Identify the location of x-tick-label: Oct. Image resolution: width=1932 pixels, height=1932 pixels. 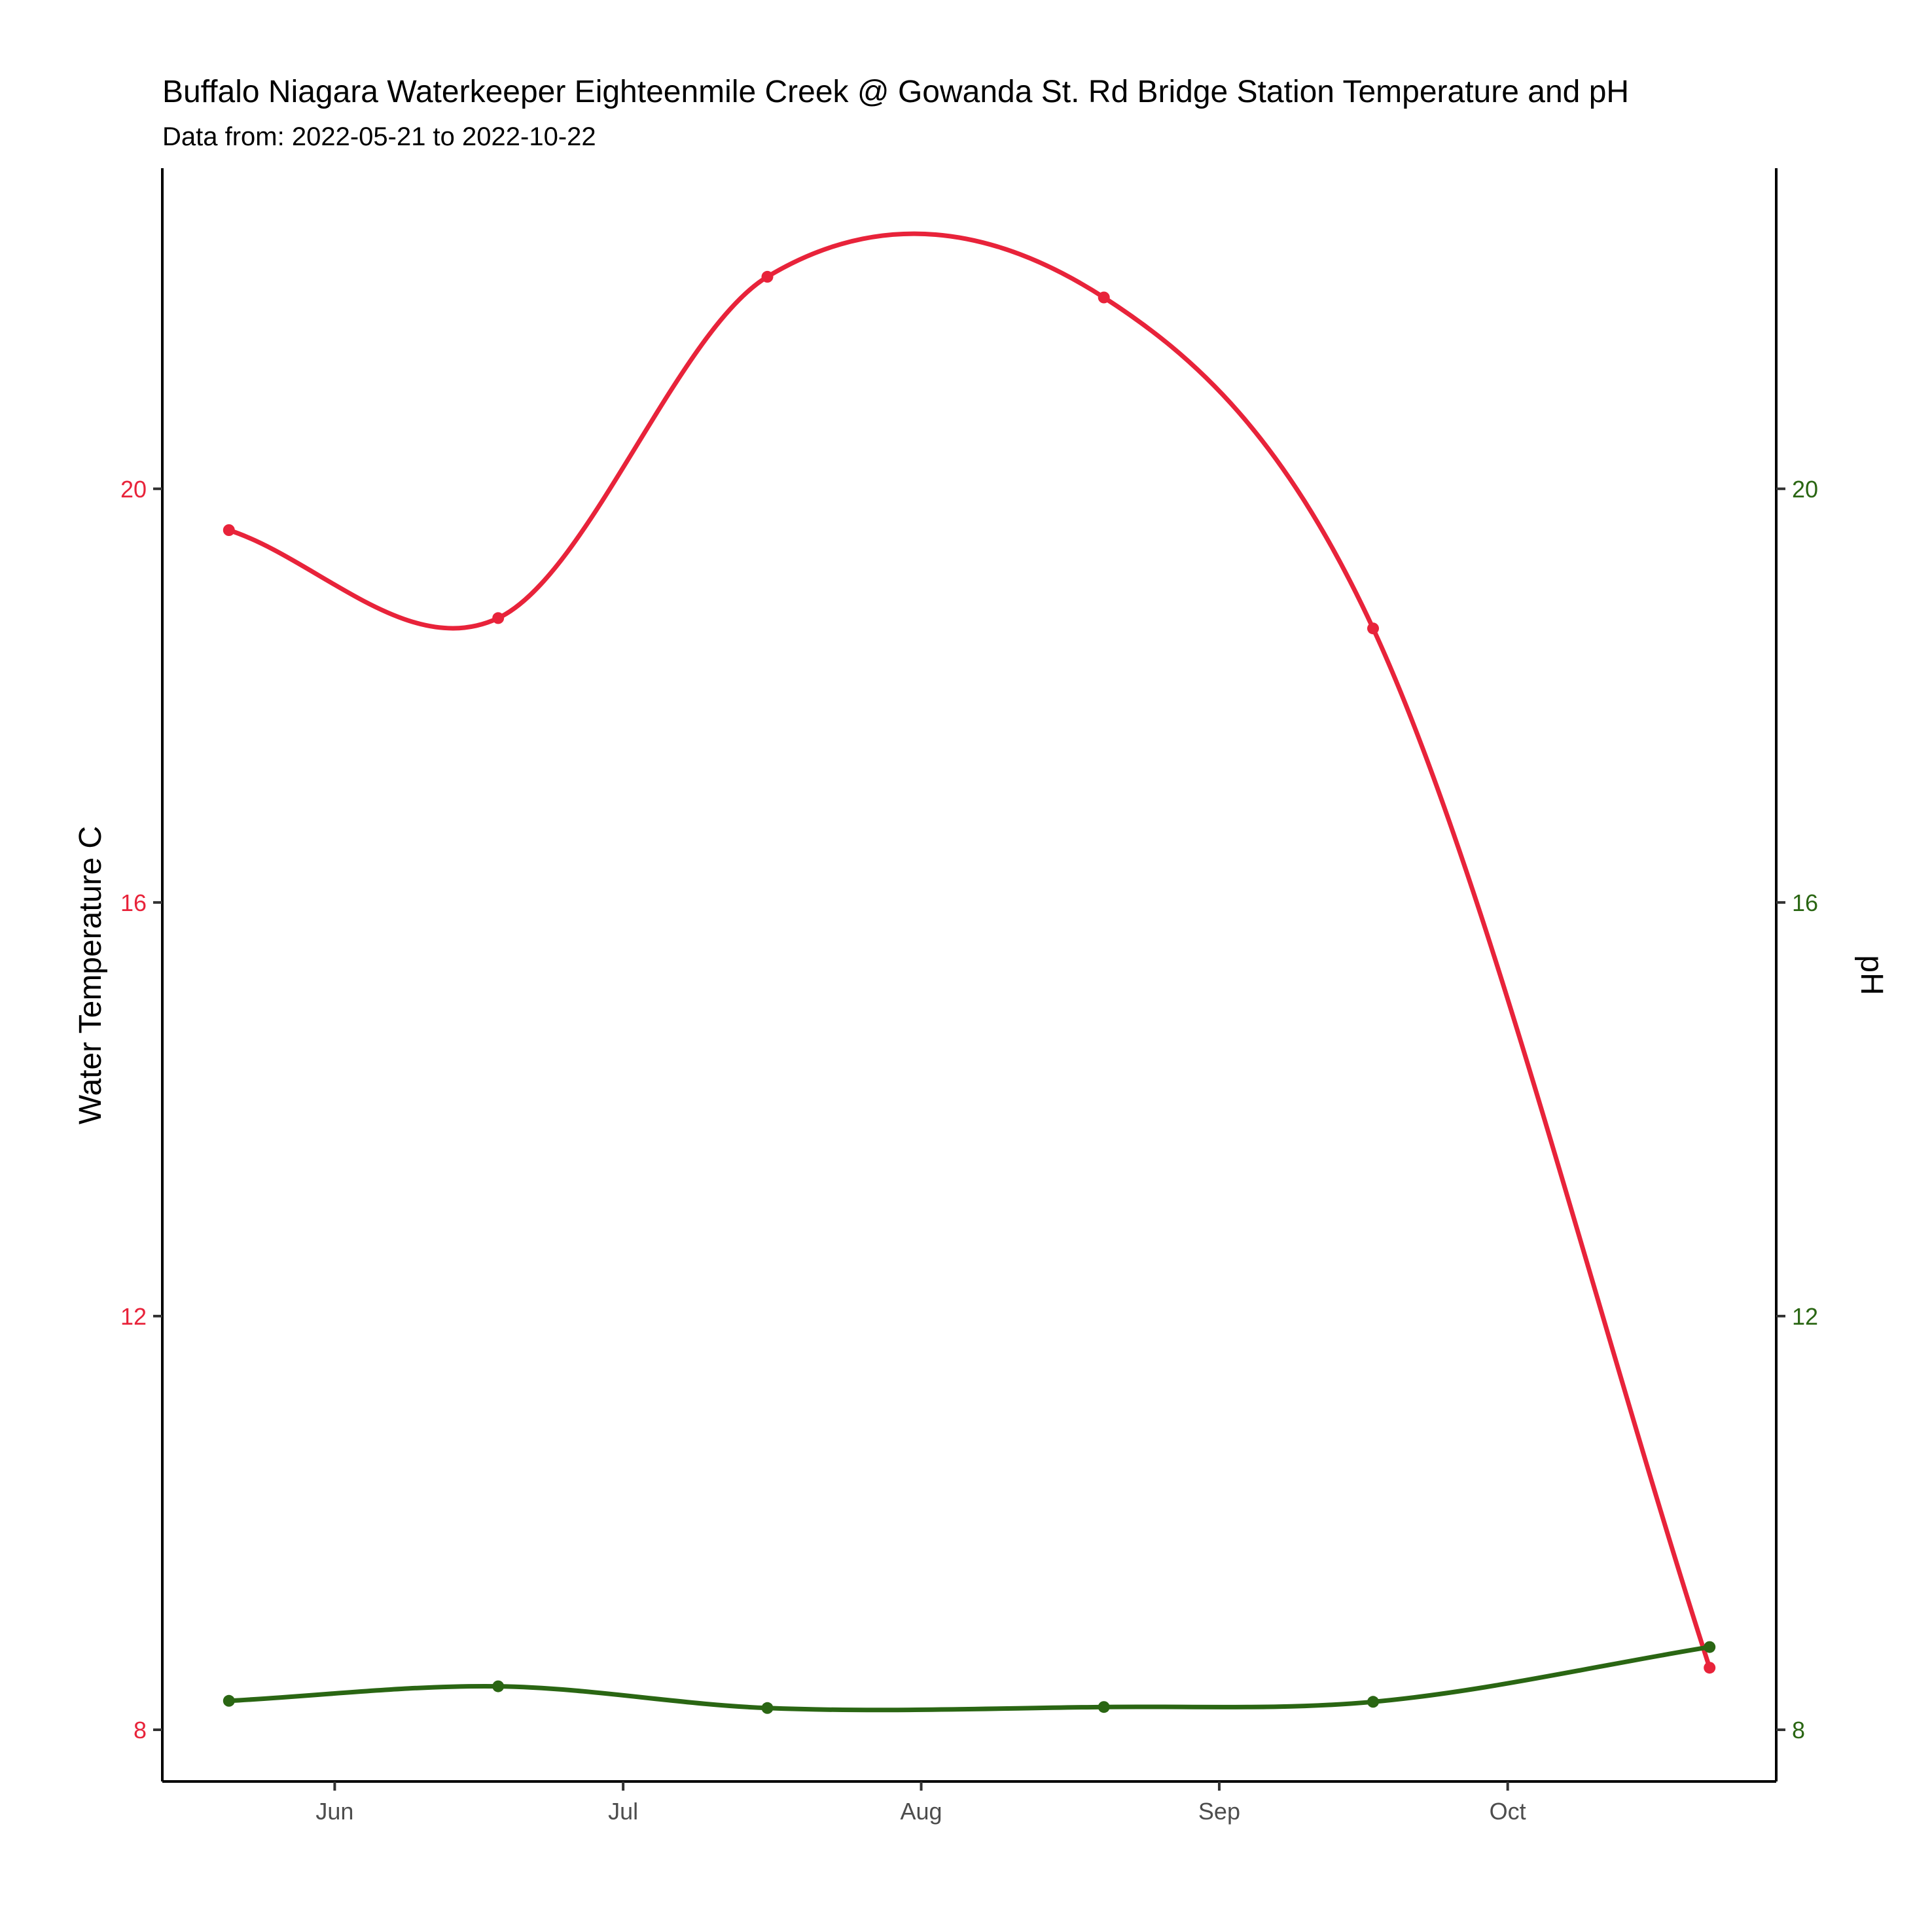
(1508, 1811).